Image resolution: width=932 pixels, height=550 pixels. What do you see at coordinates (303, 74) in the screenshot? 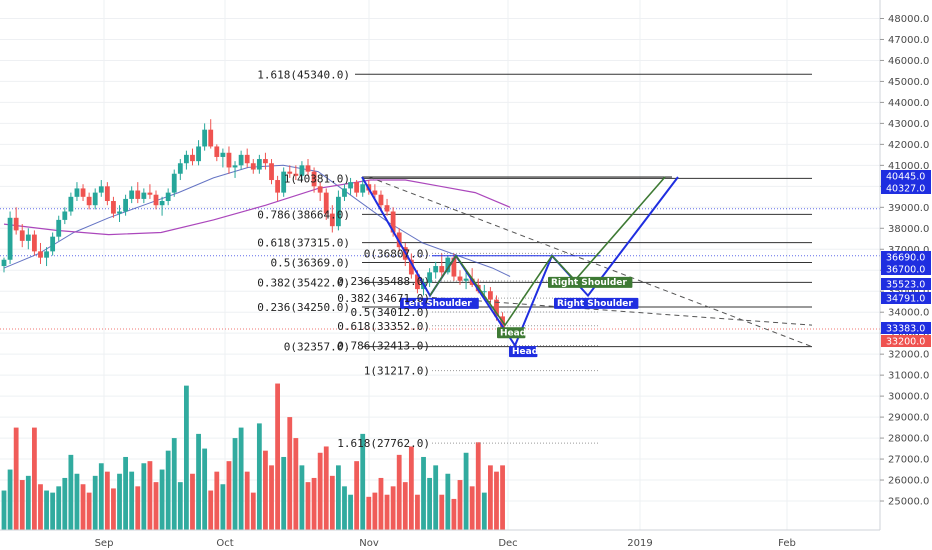
I see `fib-level-label: 1.618(45340.0)` at bounding box center [303, 74].